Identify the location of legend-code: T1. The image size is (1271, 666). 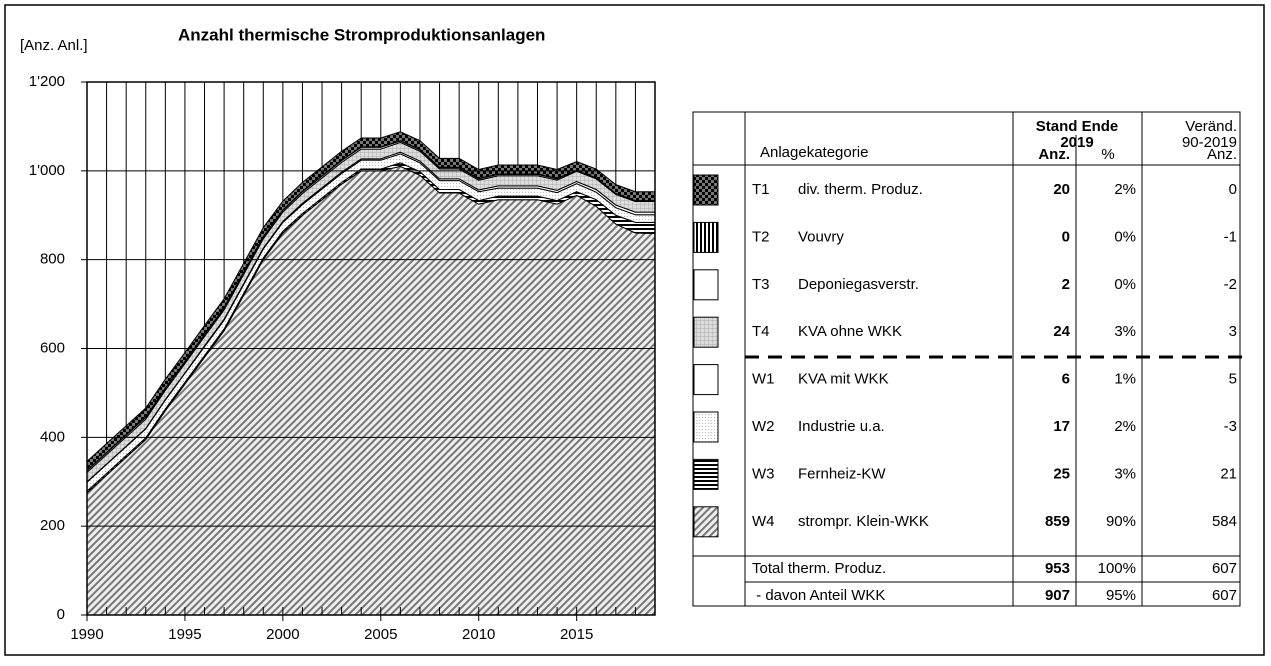
(761, 189).